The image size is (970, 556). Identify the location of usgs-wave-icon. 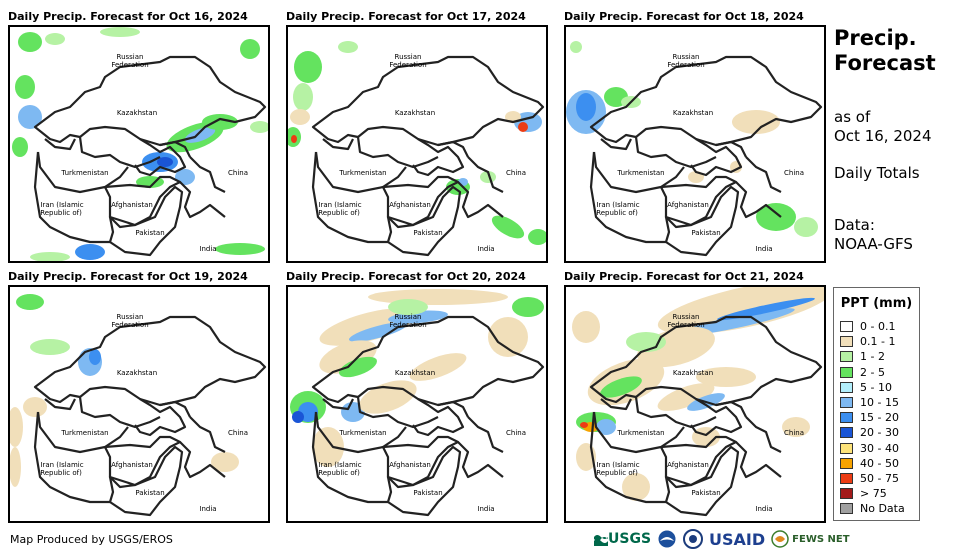
(601, 540).